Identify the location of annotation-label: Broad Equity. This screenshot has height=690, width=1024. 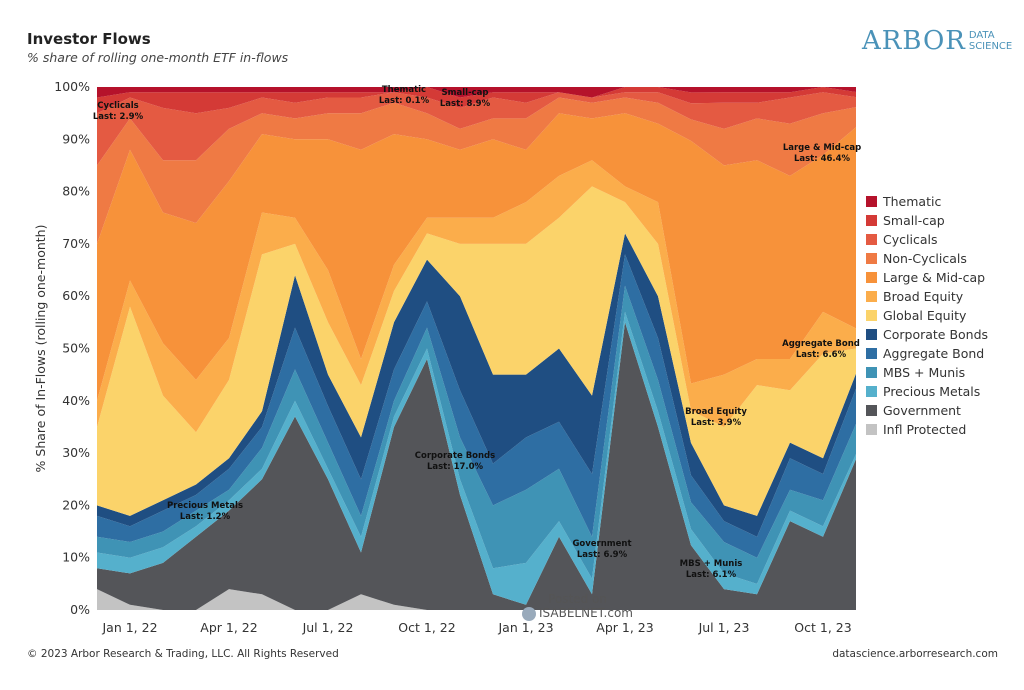
(716, 412).